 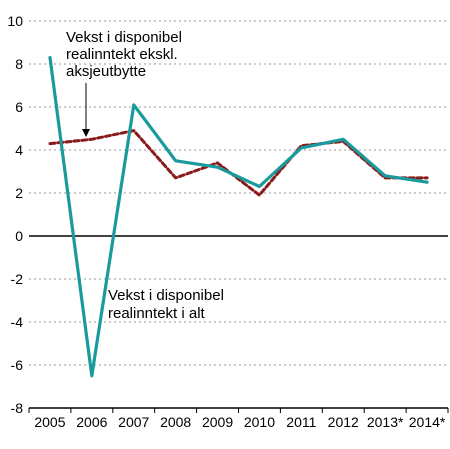 What do you see at coordinates (17, 322) in the screenshot?
I see `y-tick-label: -4` at bounding box center [17, 322].